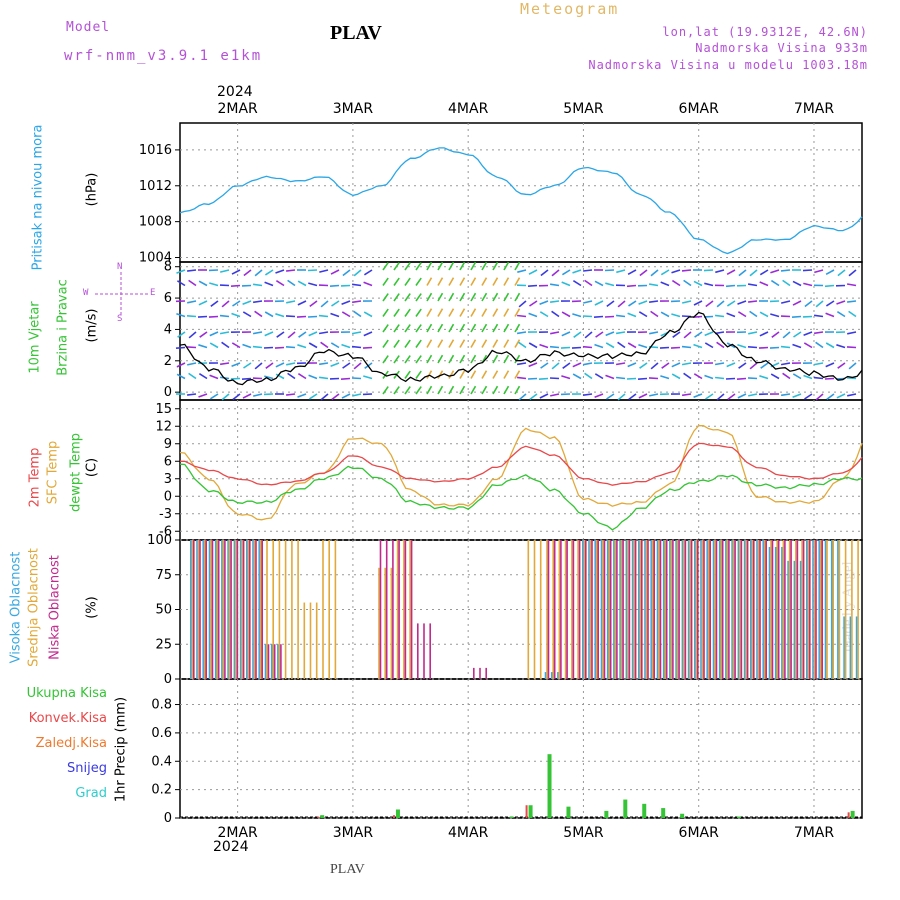 Image resolution: width=900 pixels, height=900 pixels. Describe the element at coordinates (237, 109) in the screenshot. I see `top-day-label: 2MAR` at that location.